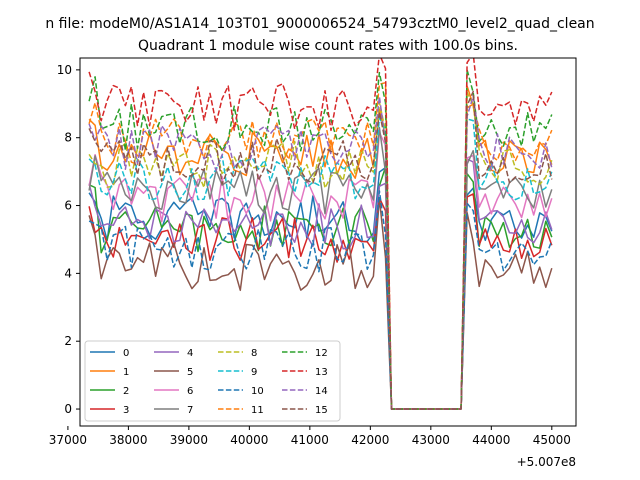  Describe the element at coordinates (190, 391) in the screenshot. I see `legend-label-6: 6` at that location.